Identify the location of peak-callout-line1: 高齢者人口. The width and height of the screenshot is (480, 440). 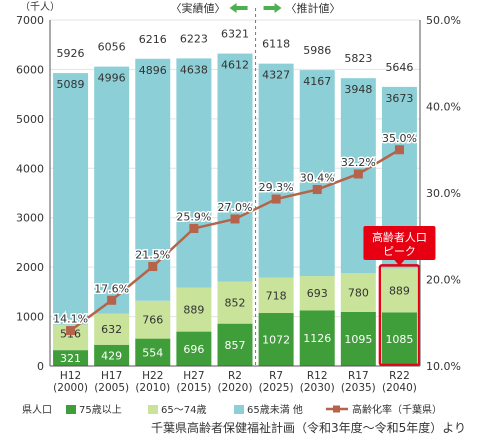
(399, 237).